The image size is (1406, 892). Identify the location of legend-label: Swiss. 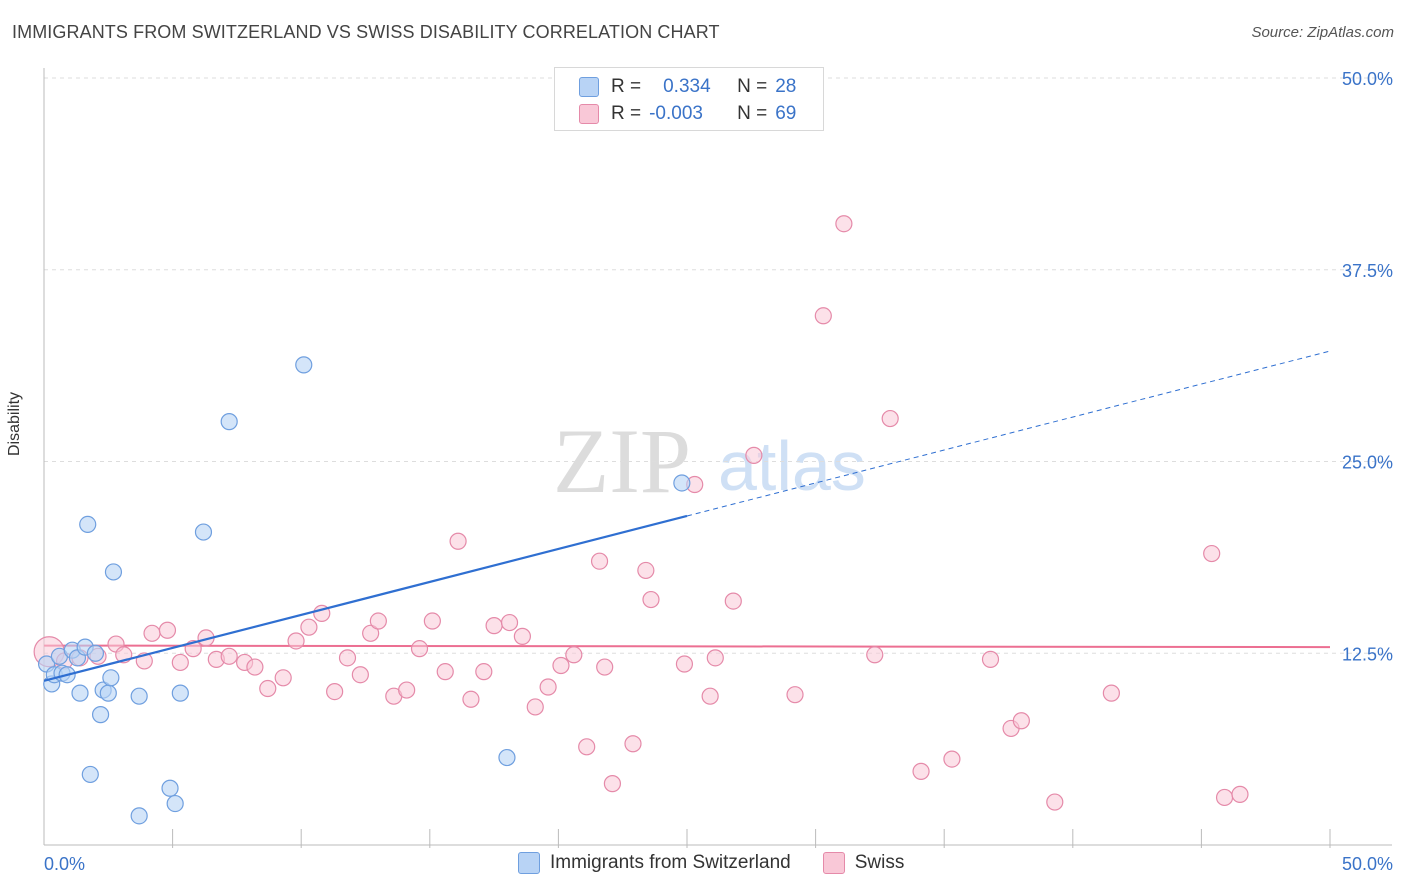
(879, 862).